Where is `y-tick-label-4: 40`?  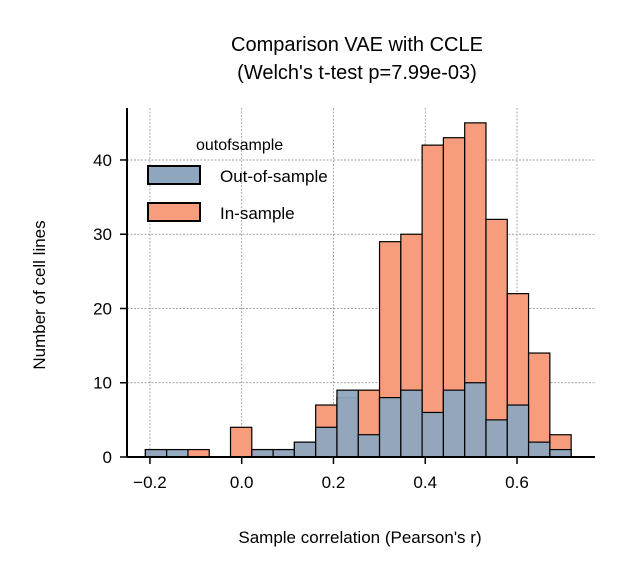 y-tick-label-4: 40 is located at coordinates (102, 160).